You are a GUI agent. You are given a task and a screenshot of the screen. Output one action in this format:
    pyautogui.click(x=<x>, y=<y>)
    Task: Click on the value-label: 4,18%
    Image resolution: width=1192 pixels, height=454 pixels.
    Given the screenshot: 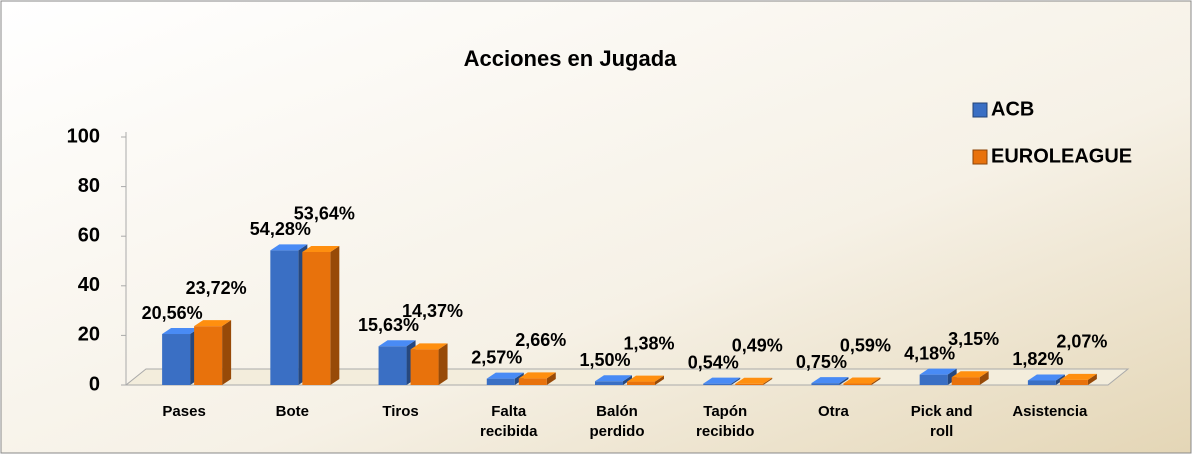 What is the action you would take?
    pyautogui.click(x=929, y=353)
    